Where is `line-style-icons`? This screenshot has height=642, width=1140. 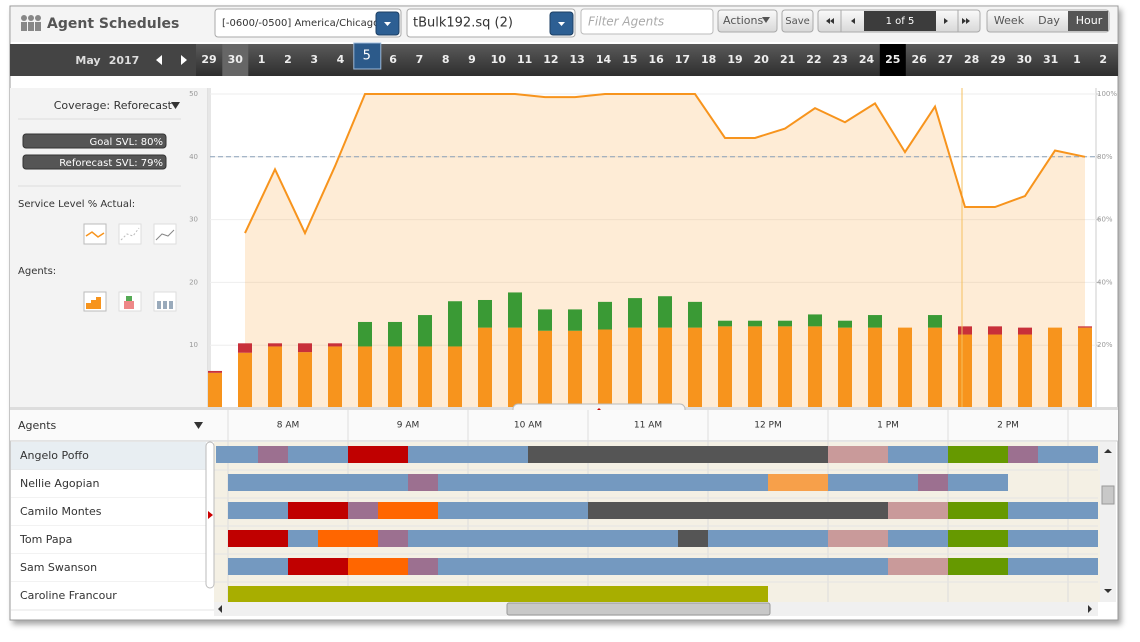 line-style-icons is located at coordinates (130, 234).